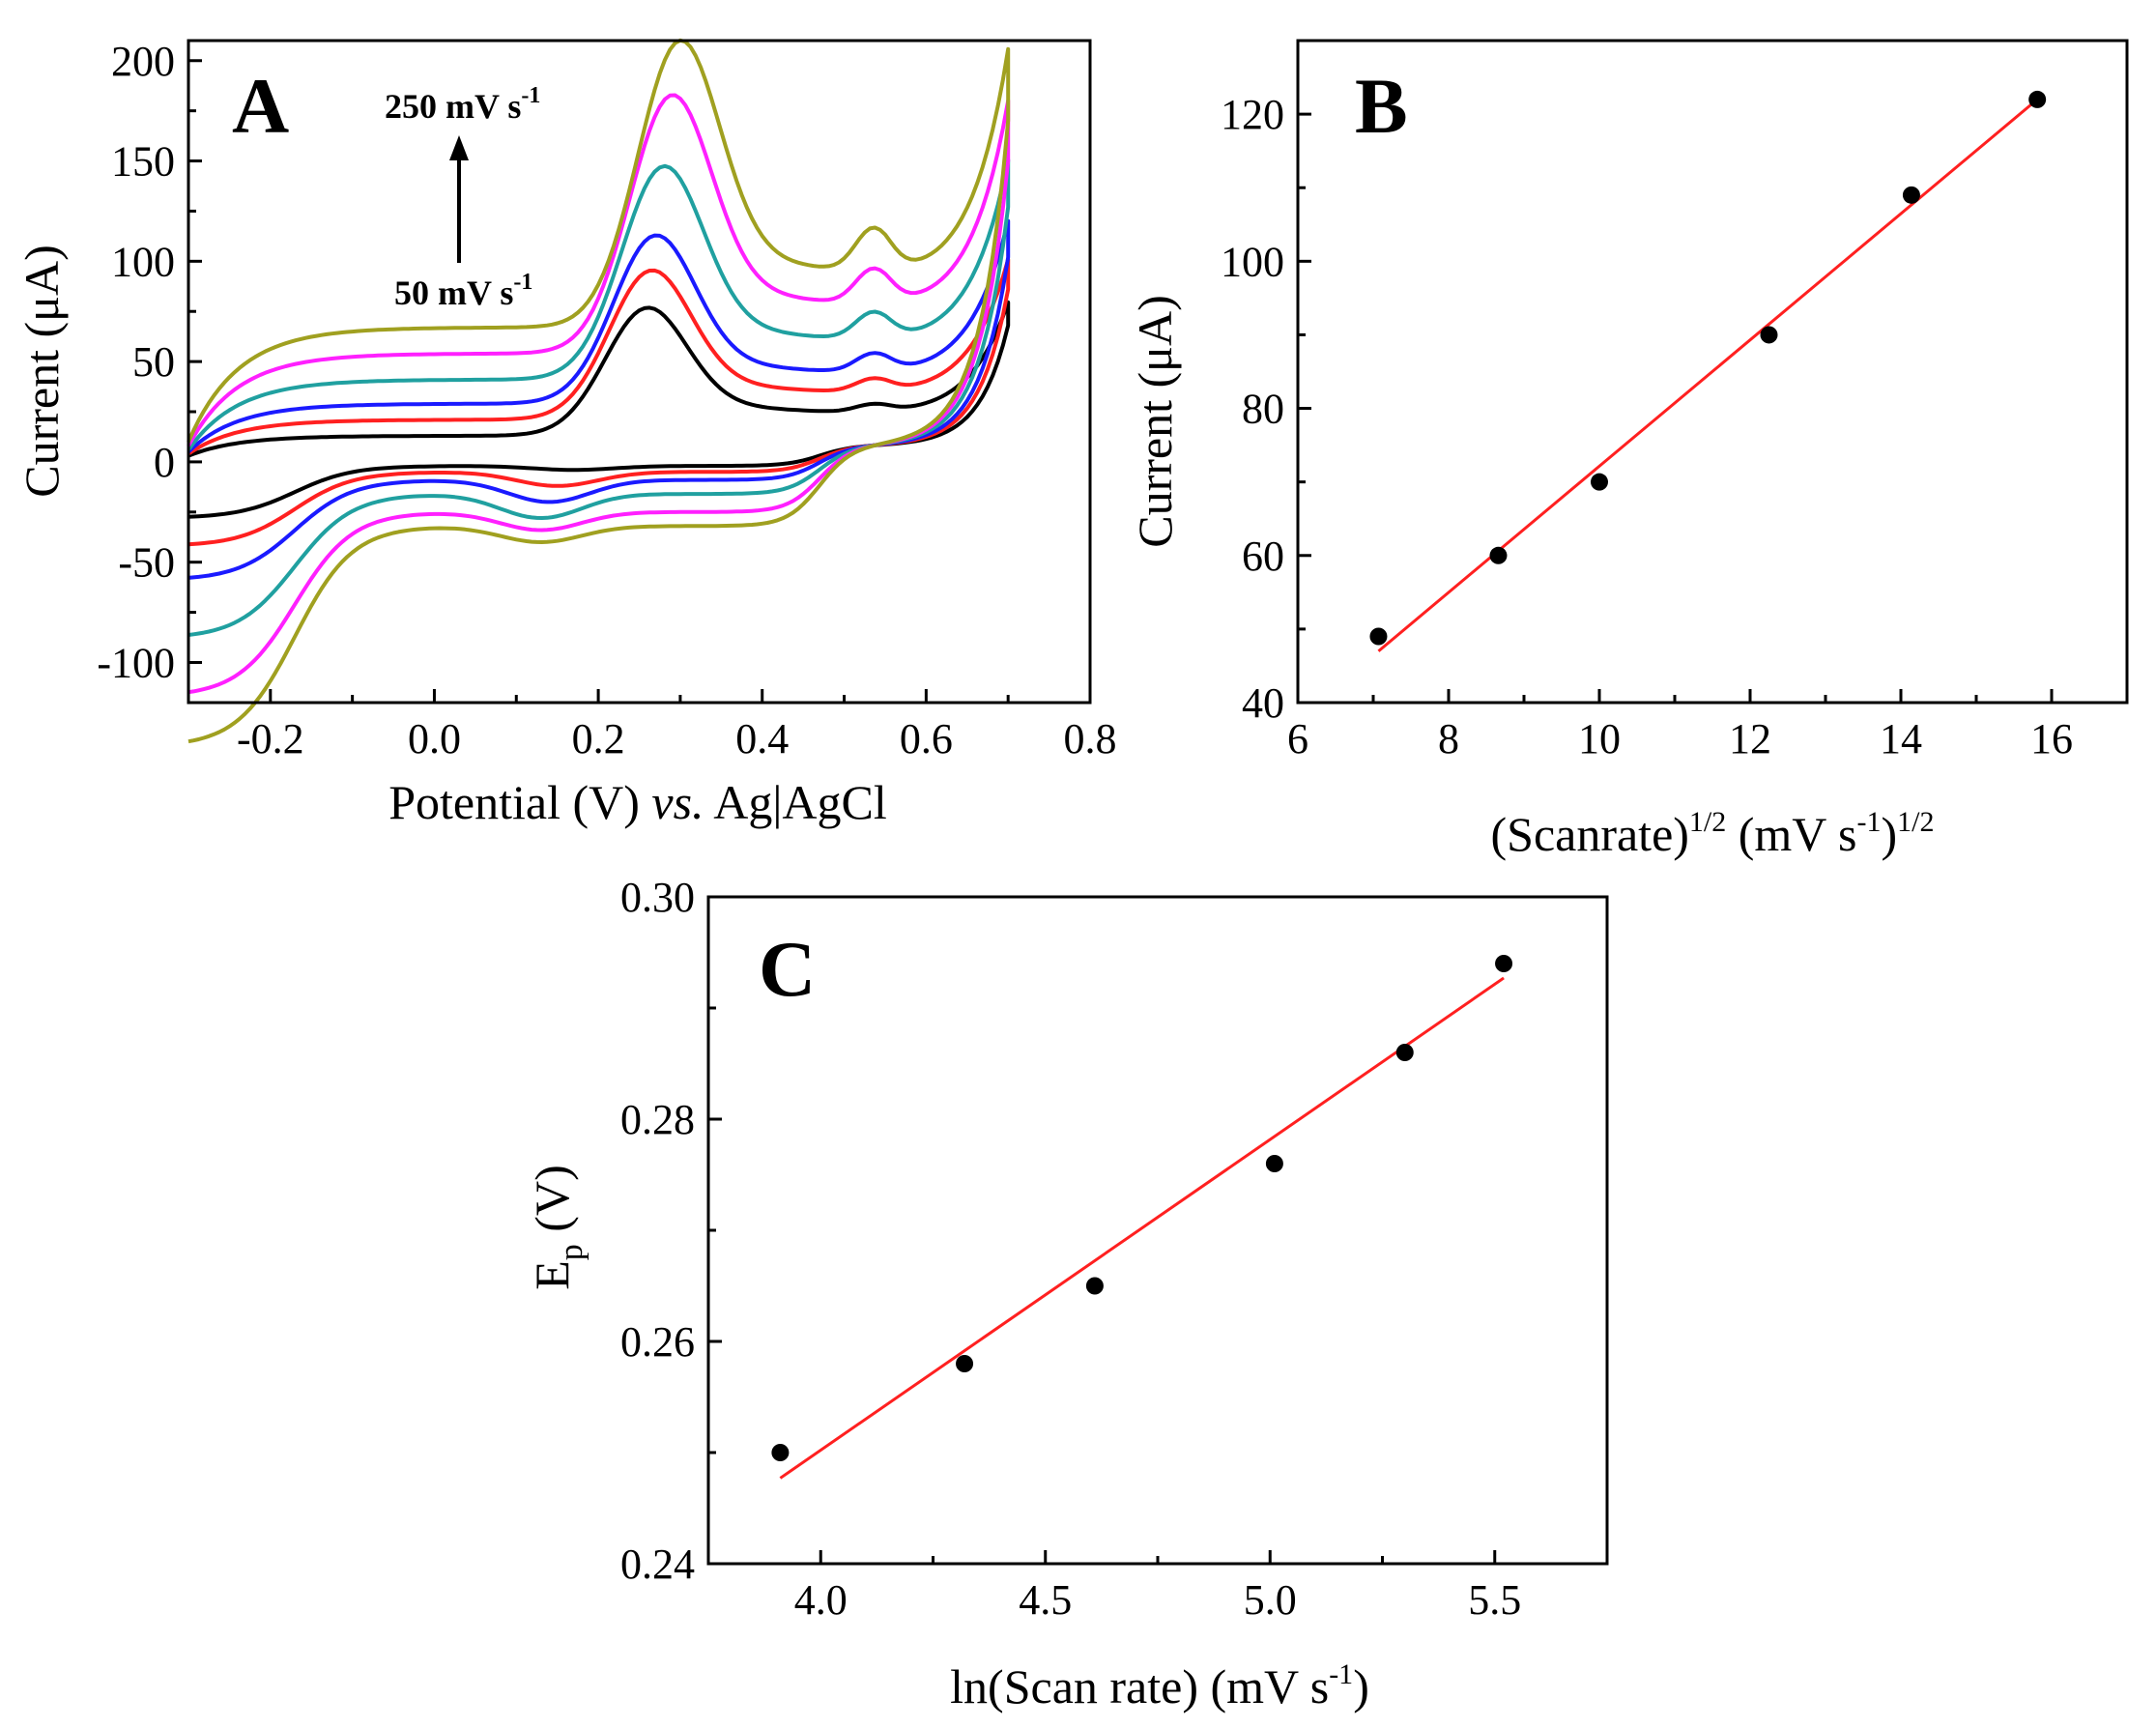  I want to click on x-tick-label: 5.0, so click(1270, 1600).